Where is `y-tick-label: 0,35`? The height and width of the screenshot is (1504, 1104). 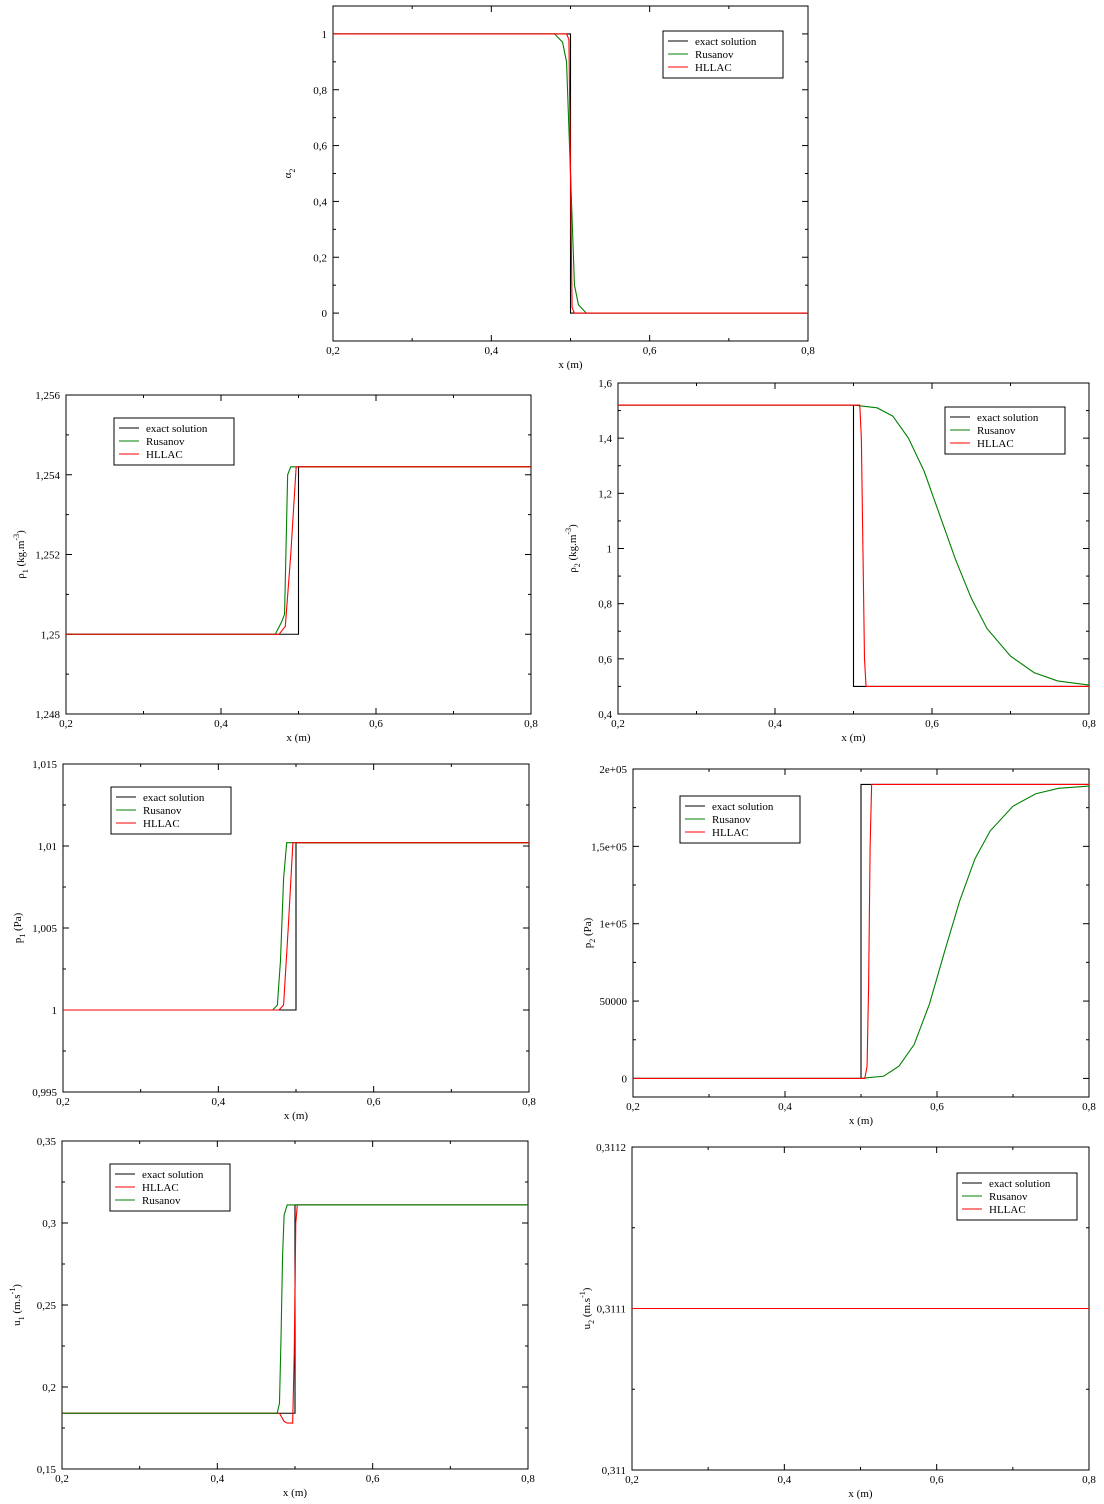
y-tick-label: 0,35 is located at coordinates (47, 1142).